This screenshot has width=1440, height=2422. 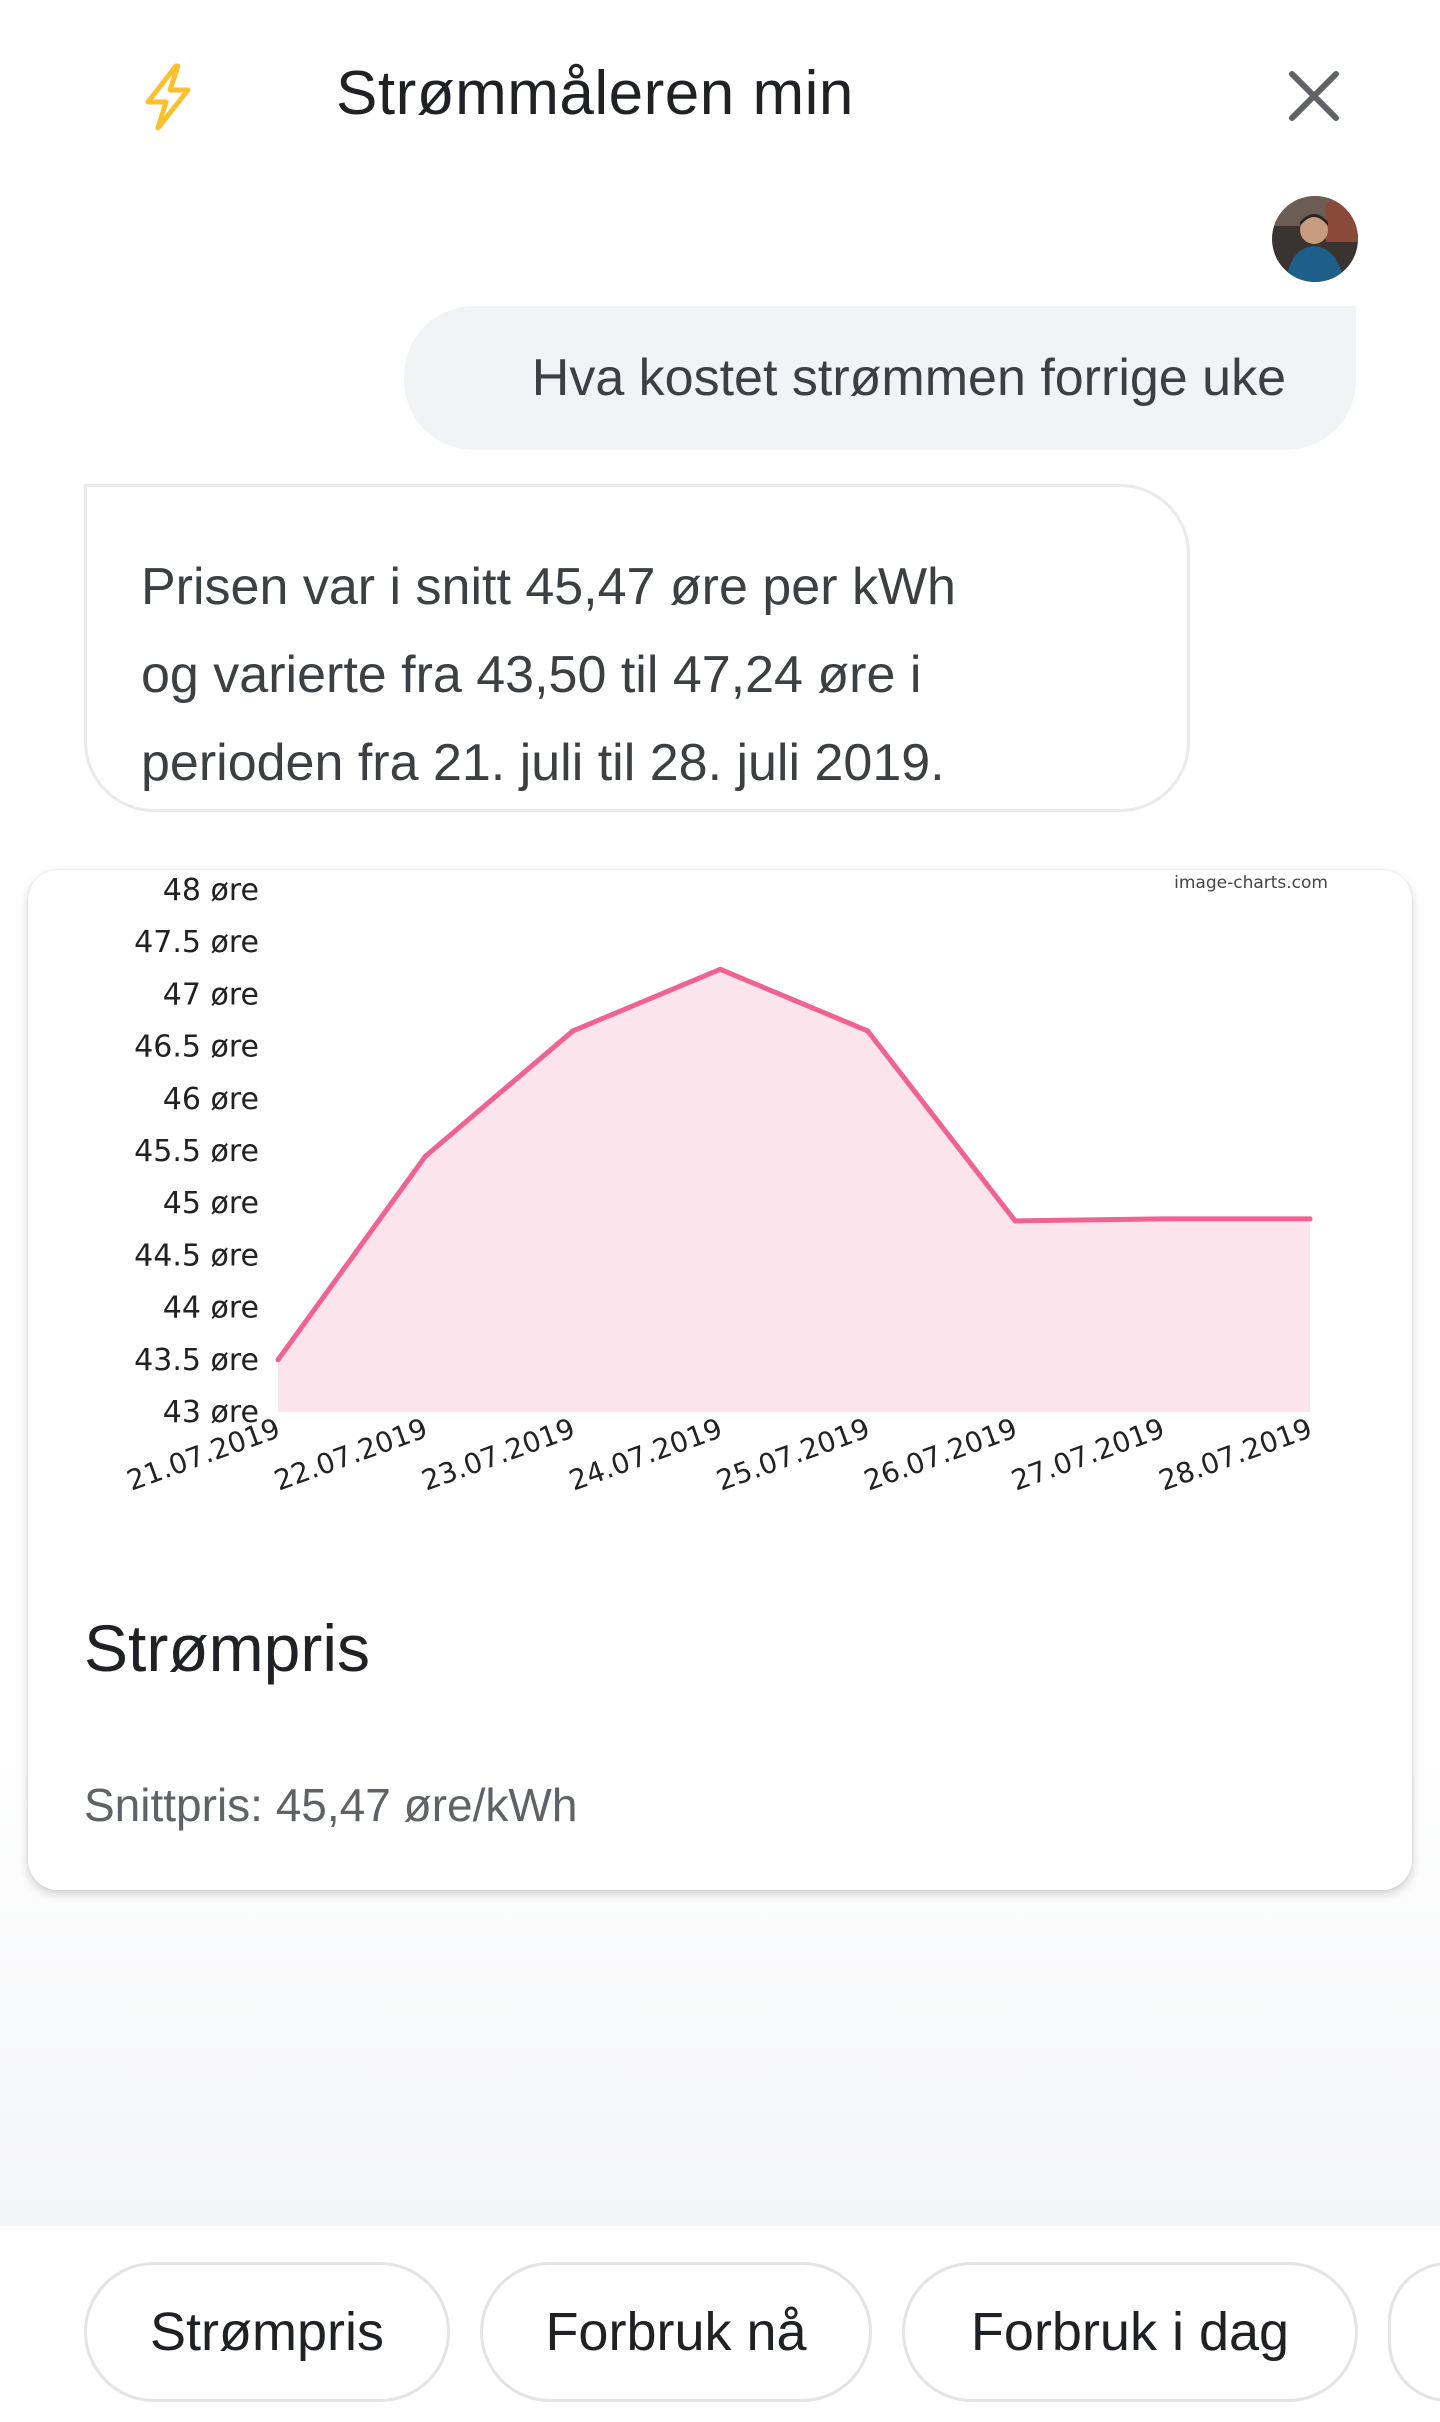 What do you see at coordinates (196, 942) in the screenshot?
I see `y-tick-label: 47.5 øre` at bounding box center [196, 942].